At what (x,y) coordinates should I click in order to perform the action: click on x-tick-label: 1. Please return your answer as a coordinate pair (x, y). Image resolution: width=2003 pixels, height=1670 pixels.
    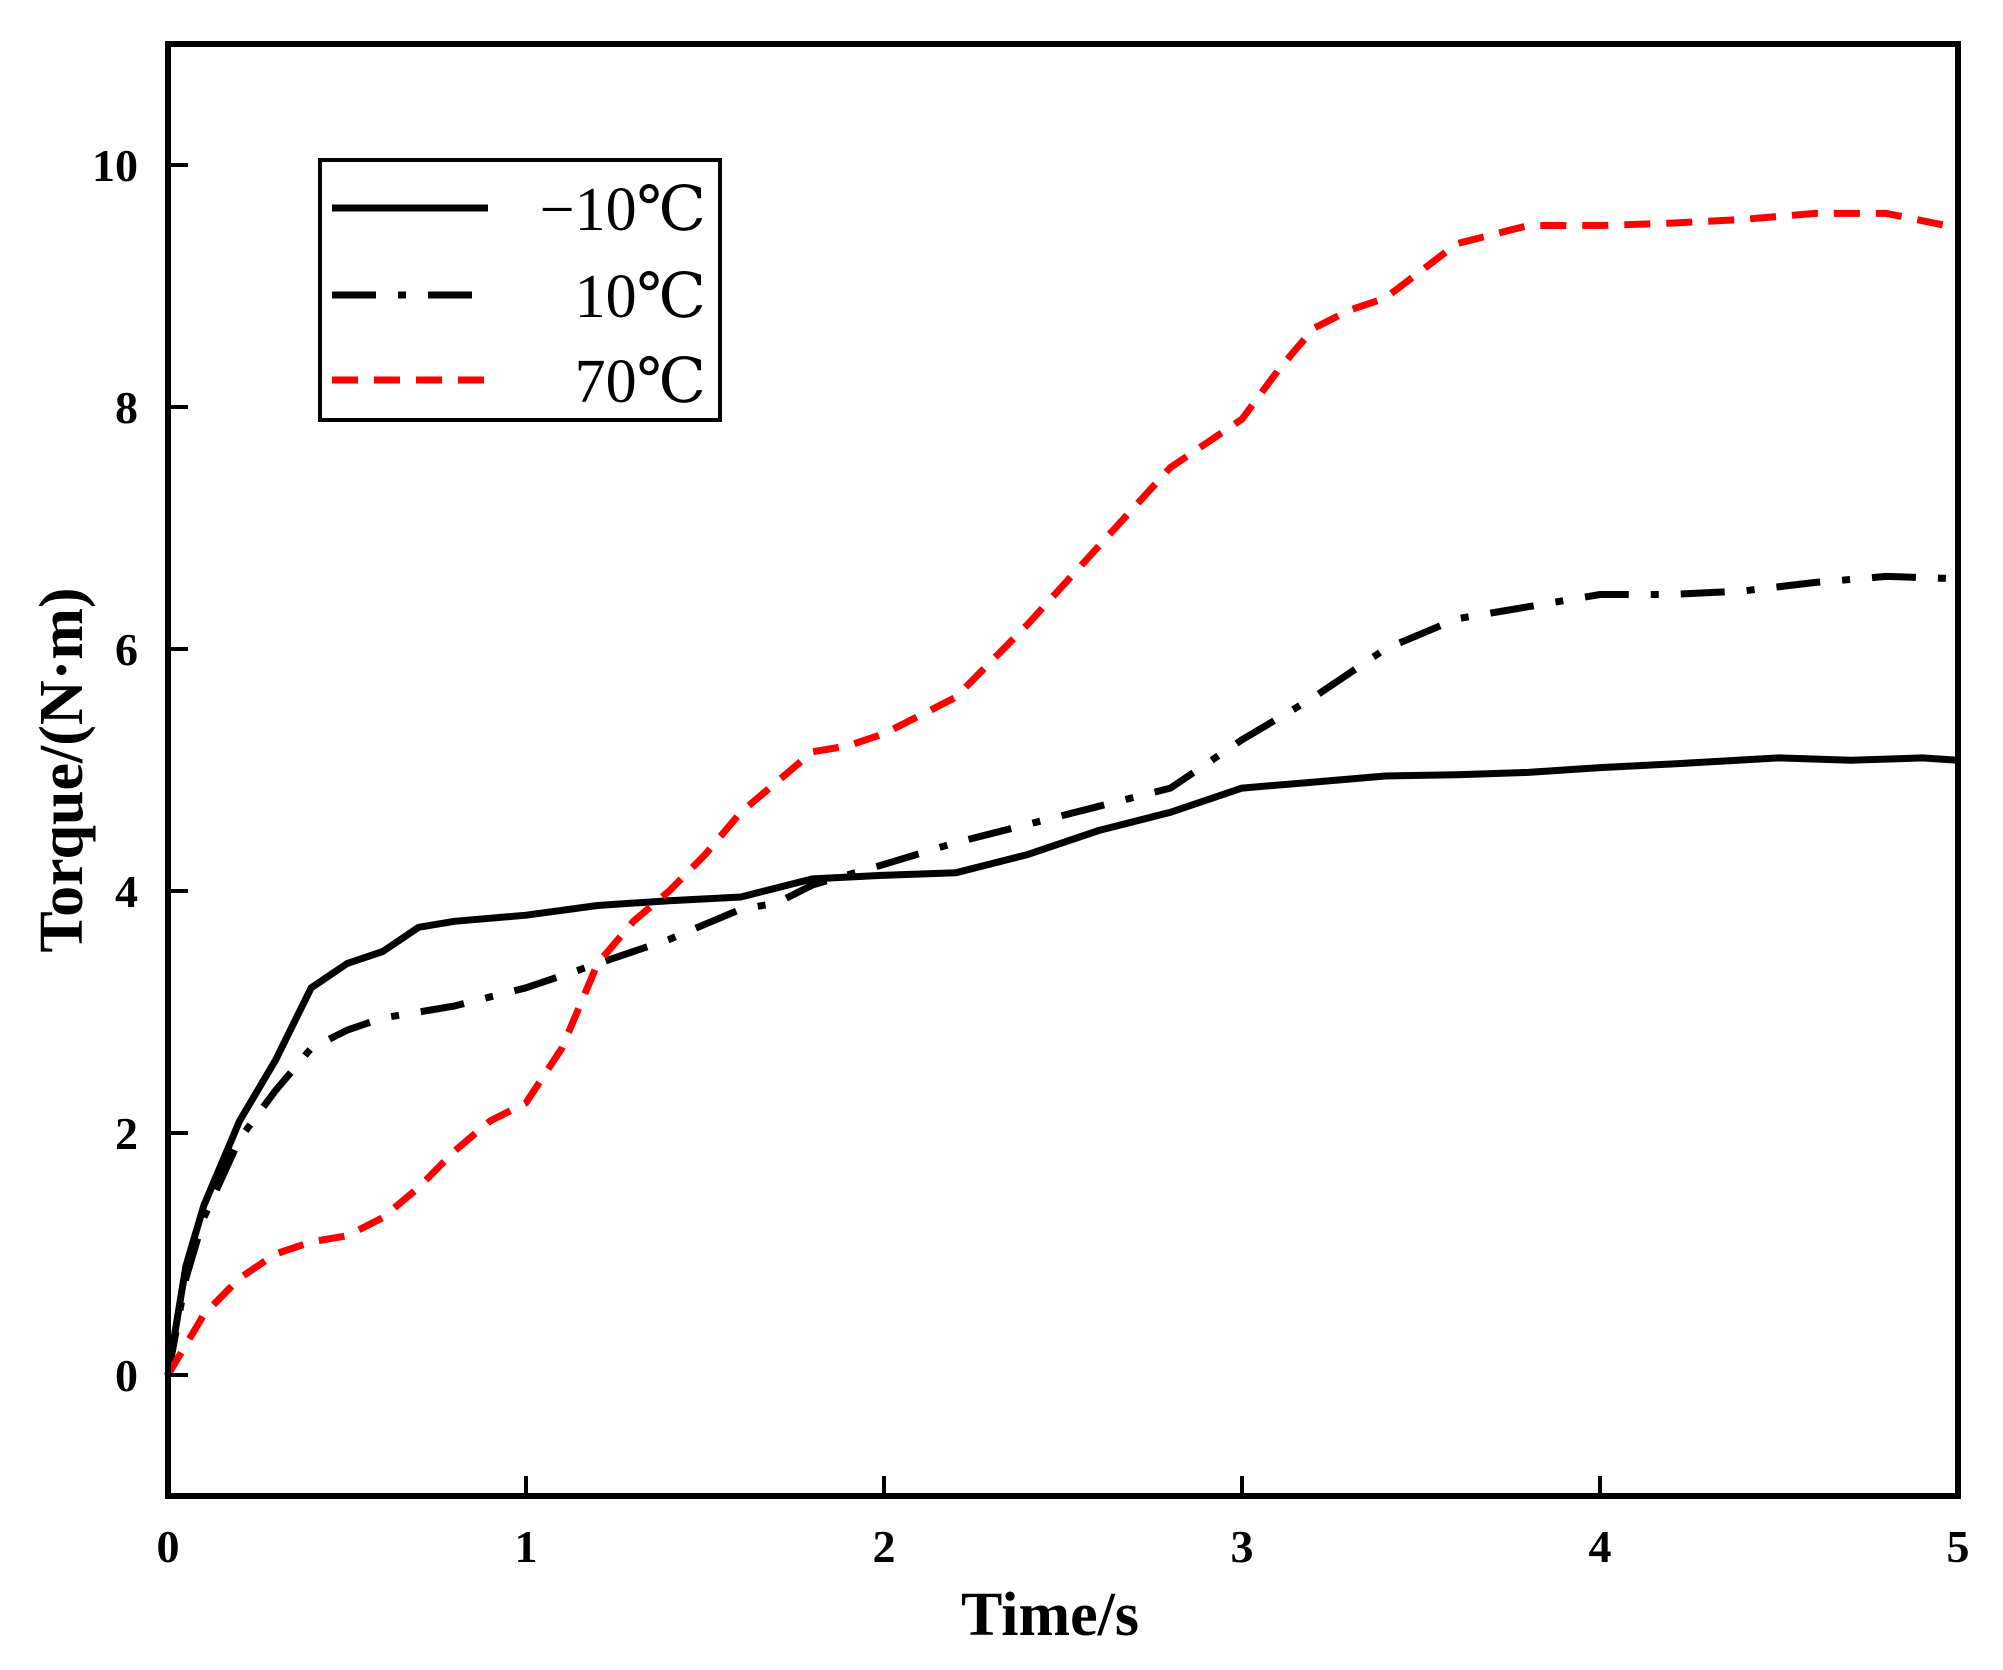
    Looking at the image, I should click on (526, 1546).